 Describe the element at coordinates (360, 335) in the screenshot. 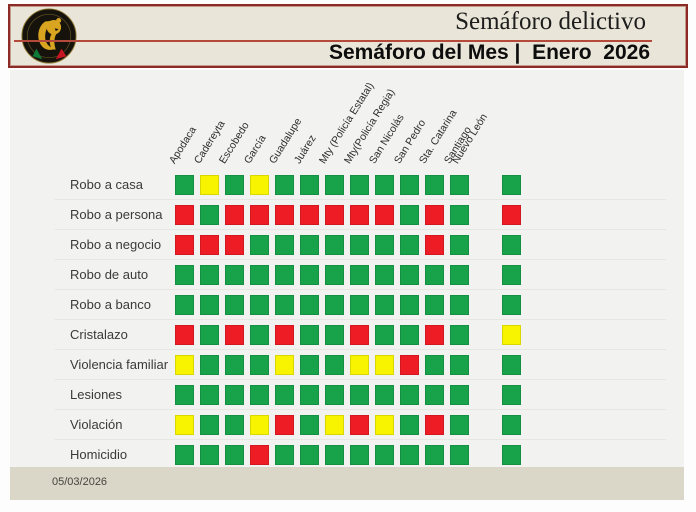

I see `matrix-row: Cristalazo` at that location.